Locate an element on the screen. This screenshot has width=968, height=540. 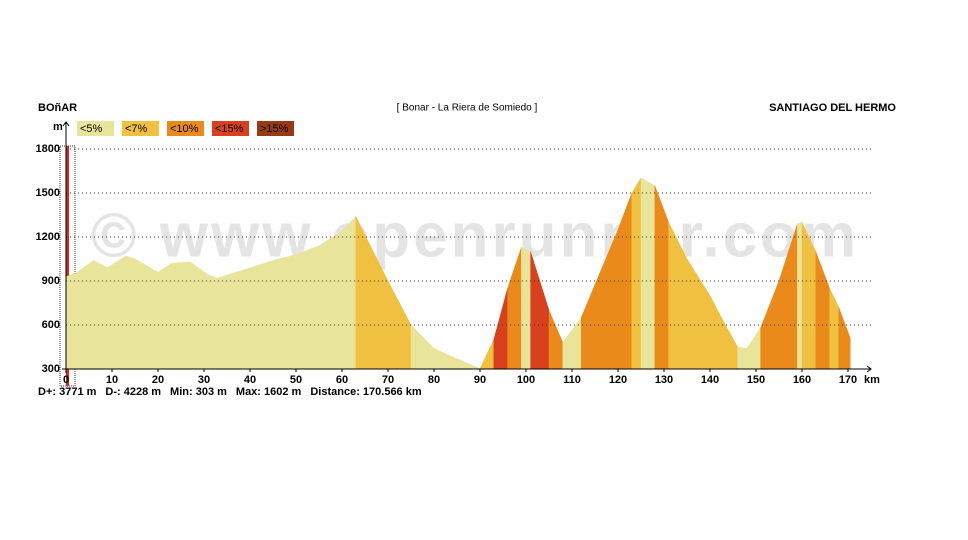
x-tick-label: 160 is located at coordinates (802, 380).